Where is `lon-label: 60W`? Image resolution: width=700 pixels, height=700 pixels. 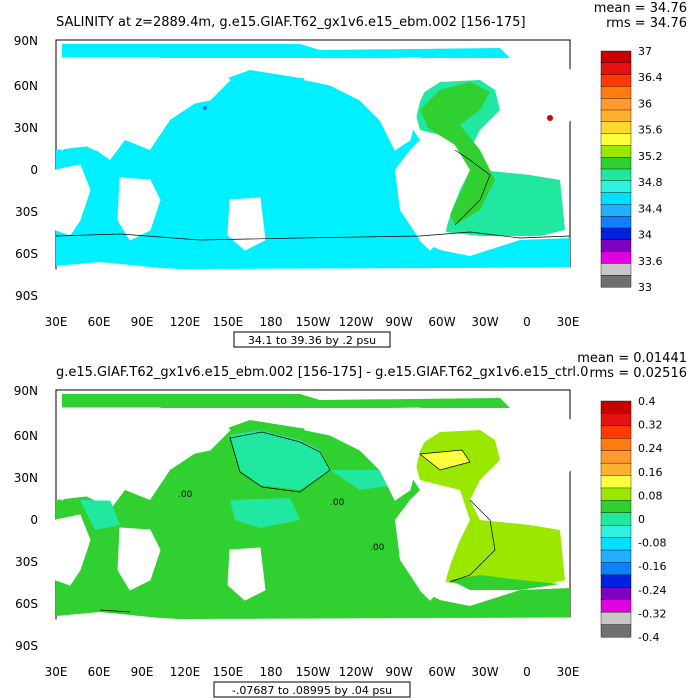
lon-label: 60W is located at coordinates (441, 322).